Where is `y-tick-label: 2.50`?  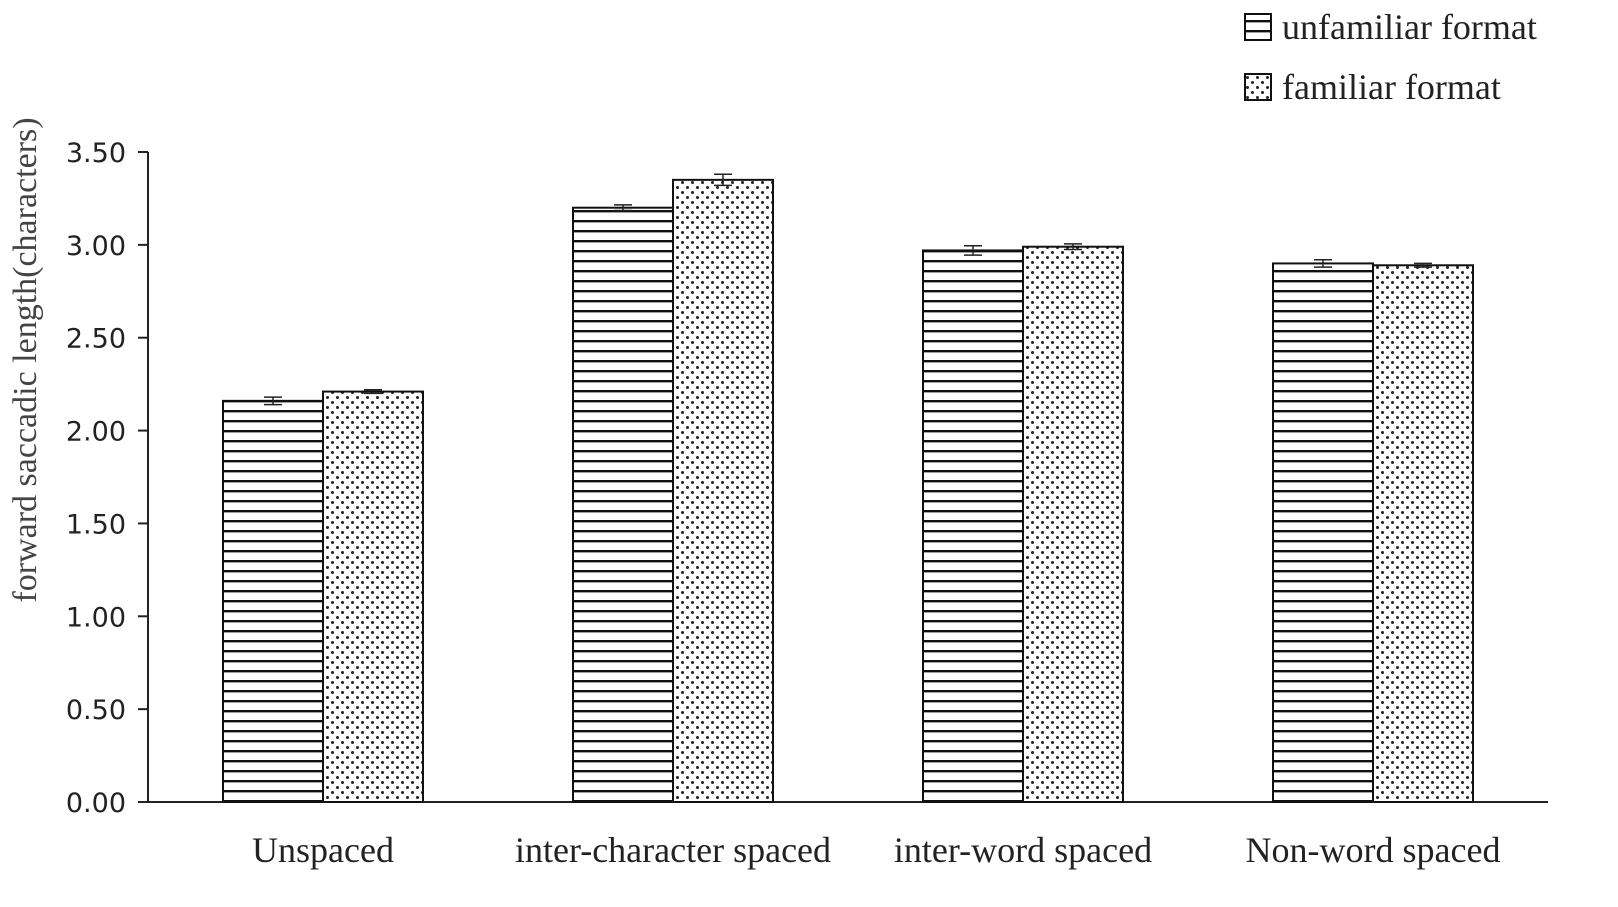
y-tick-label: 2.50 is located at coordinates (96, 339).